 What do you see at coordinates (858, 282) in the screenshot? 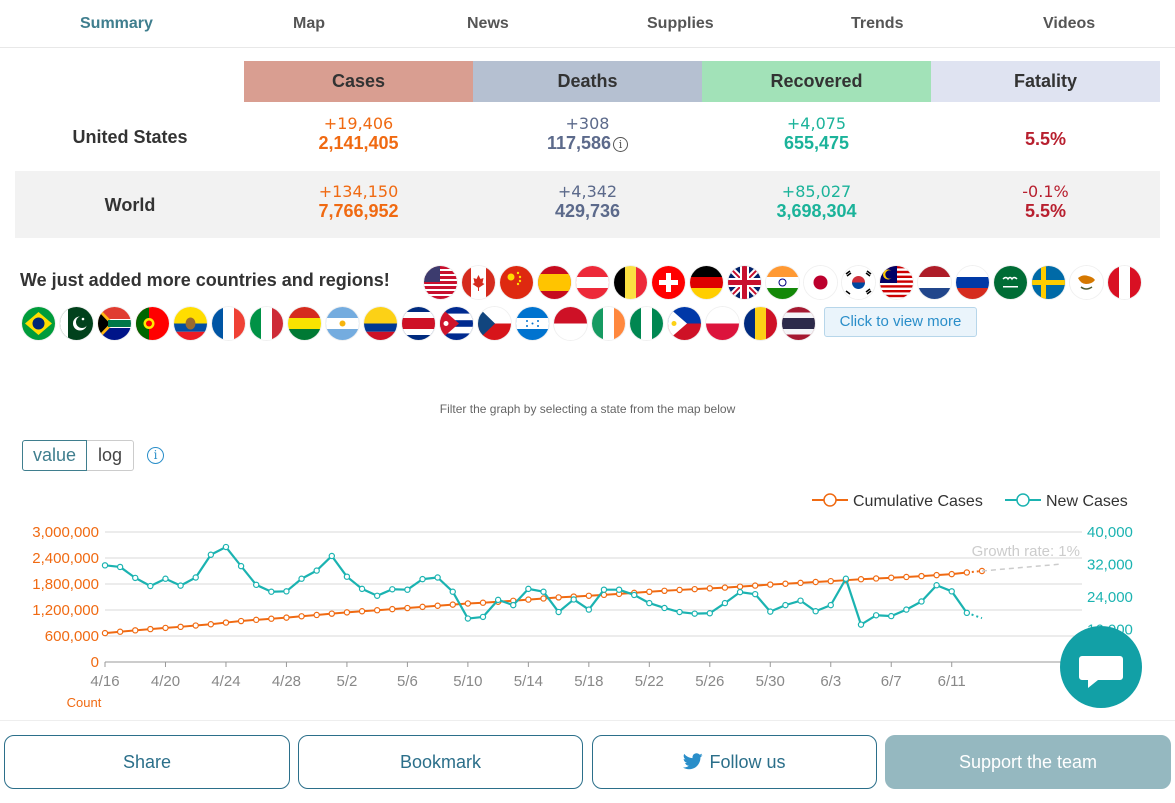
I see `south-korea-flag-icon` at bounding box center [858, 282].